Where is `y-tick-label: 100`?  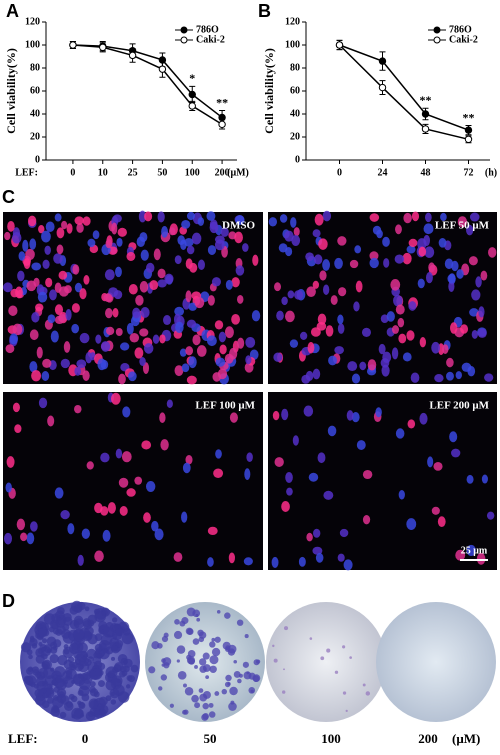 y-tick-label: 100 is located at coordinates (292, 44).